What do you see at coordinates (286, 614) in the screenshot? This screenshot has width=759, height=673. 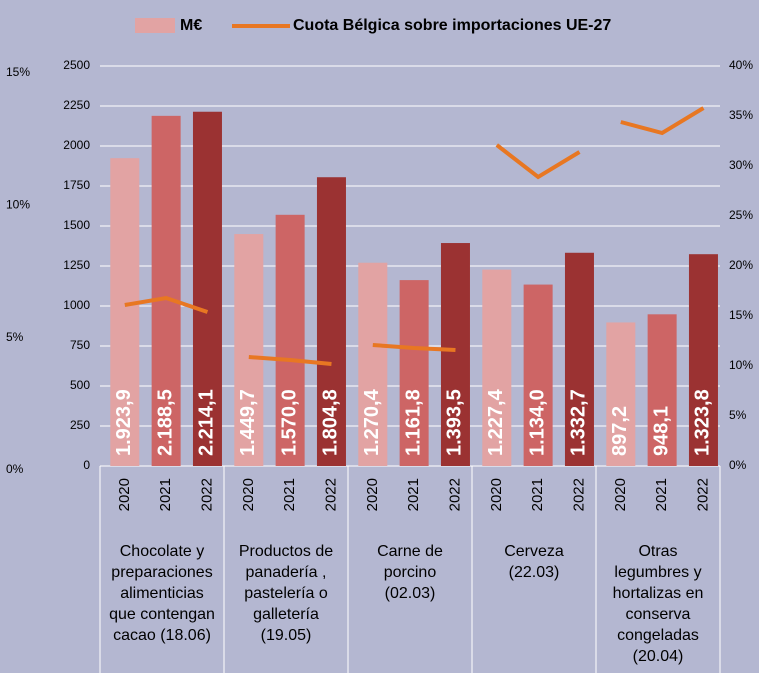 I see `group-label: galletería` at bounding box center [286, 614].